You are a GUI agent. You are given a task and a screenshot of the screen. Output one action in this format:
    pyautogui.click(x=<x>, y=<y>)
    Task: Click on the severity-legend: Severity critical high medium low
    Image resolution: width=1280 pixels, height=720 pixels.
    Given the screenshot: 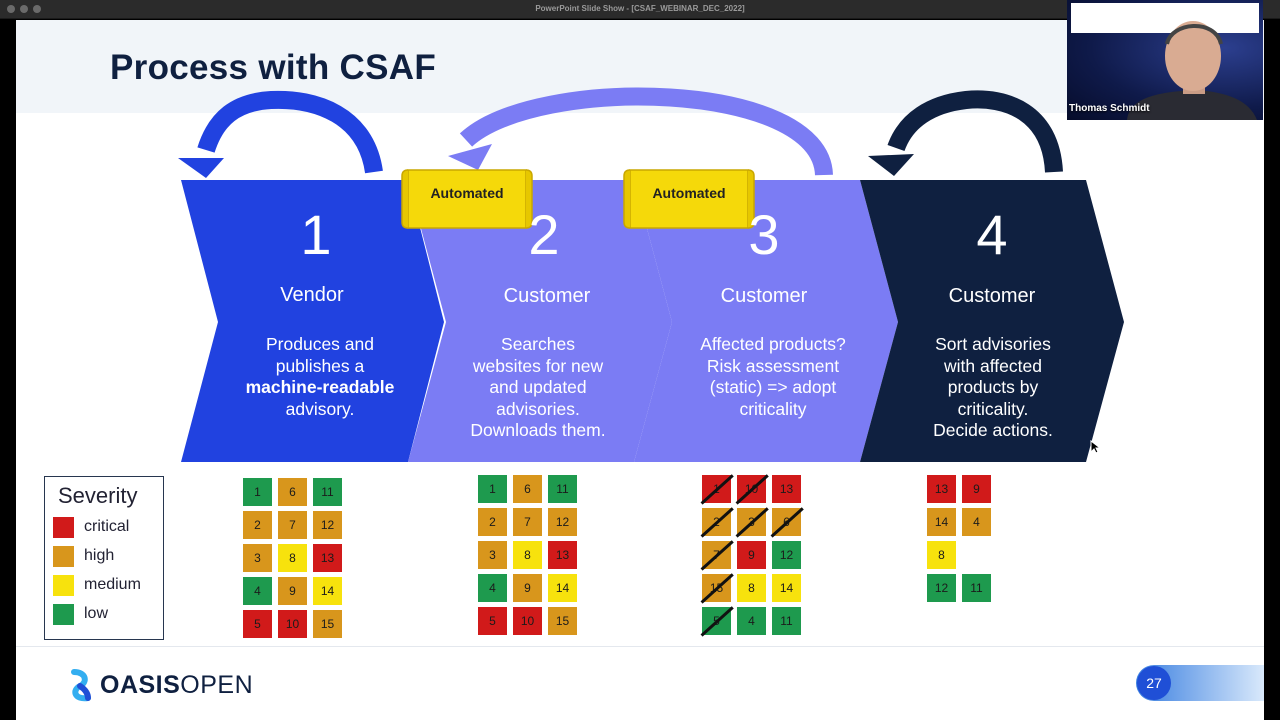 What is the action you would take?
    pyautogui.click(x=104, y=558)
    